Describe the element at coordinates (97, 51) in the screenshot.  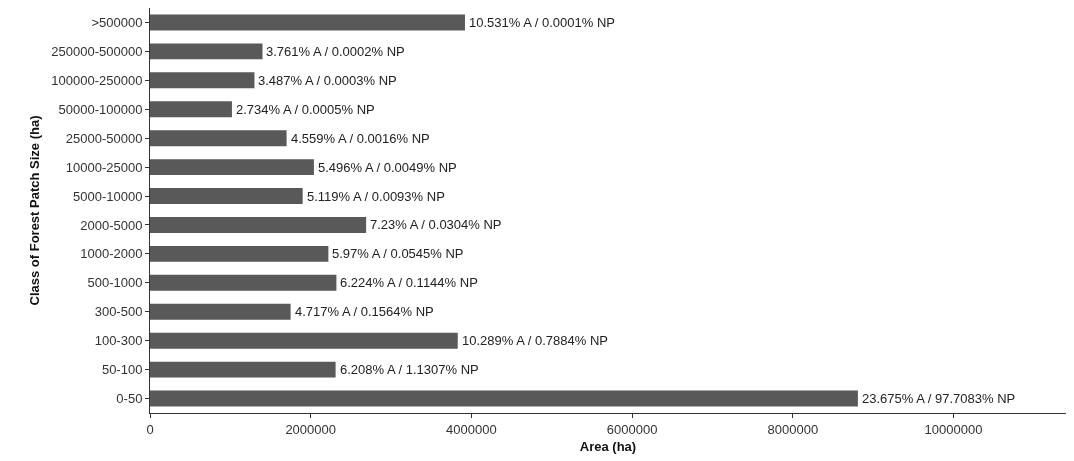
I see `y-tick-label: 250000-500000` at that location.